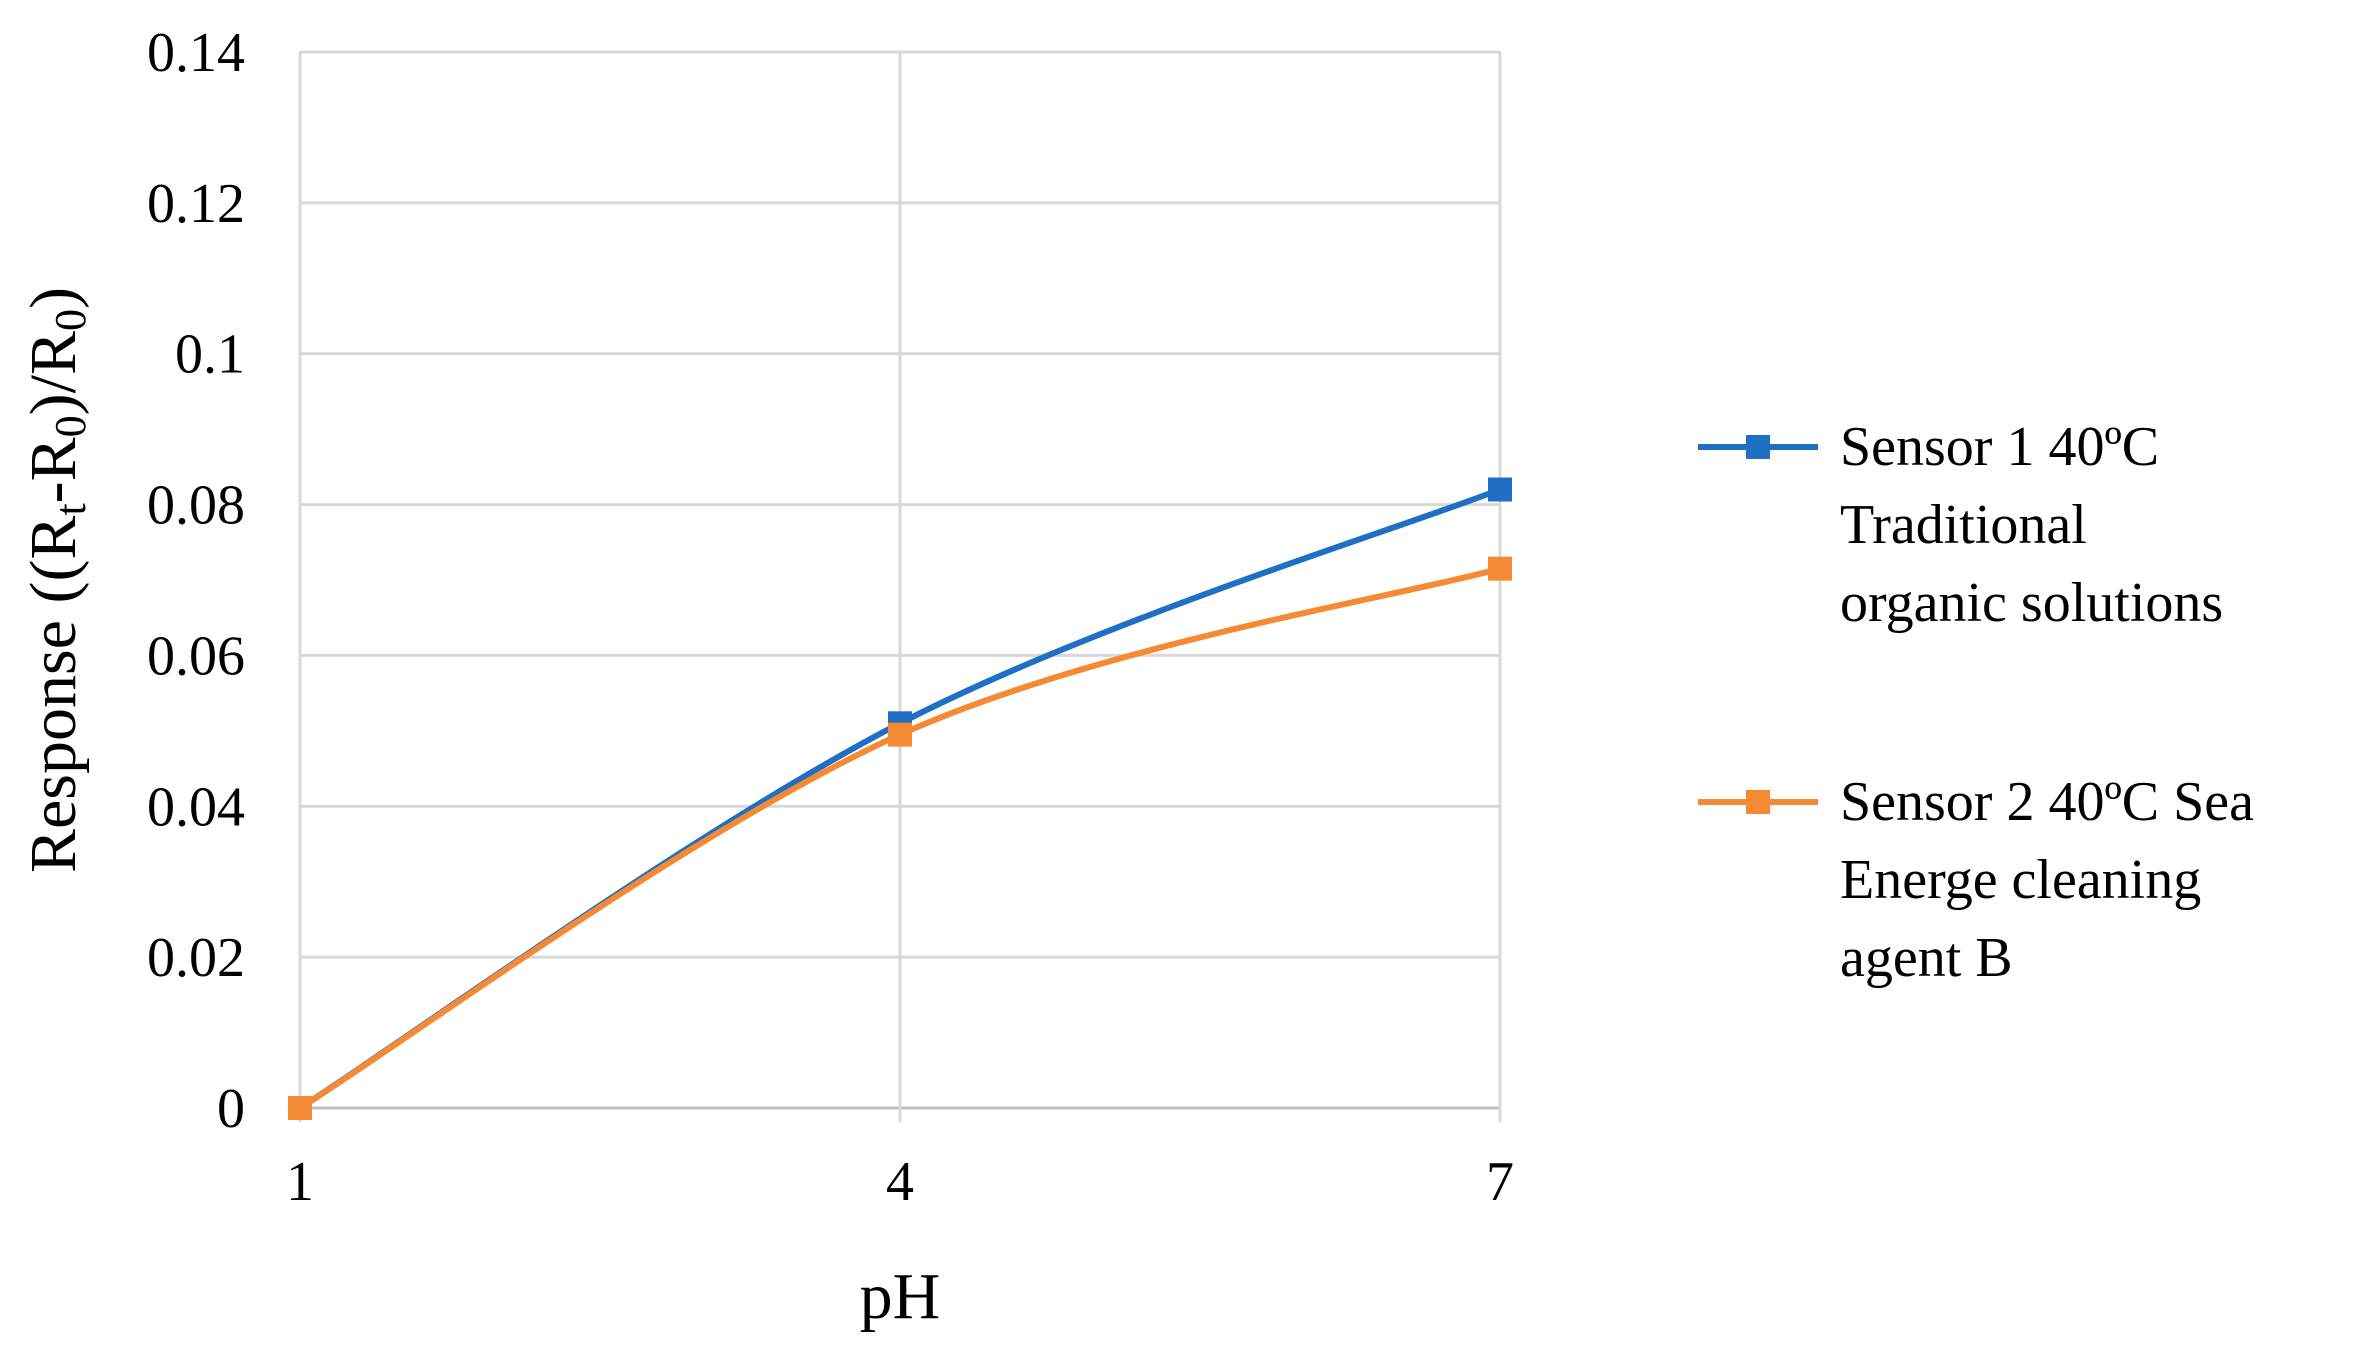  I want to click on y-axis-title: Response ((Rt-R0)/R0), so click(56, 580).